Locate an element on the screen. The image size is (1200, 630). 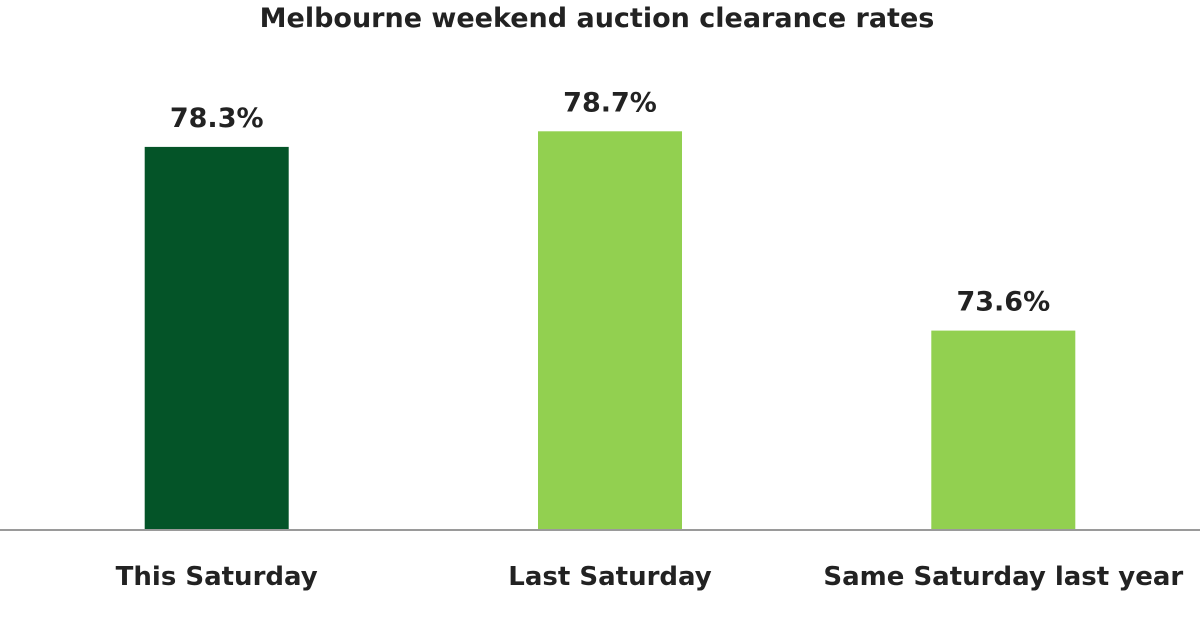
data-label: 73.6% is located at coordinates (1003, 302).